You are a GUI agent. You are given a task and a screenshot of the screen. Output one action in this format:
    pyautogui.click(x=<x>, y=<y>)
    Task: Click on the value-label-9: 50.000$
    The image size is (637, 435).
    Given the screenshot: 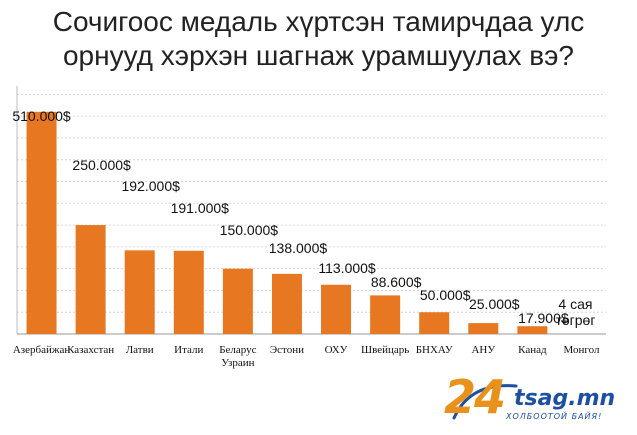 What is the action you would take?
    pyautogui.click(x=445, y=295)
    